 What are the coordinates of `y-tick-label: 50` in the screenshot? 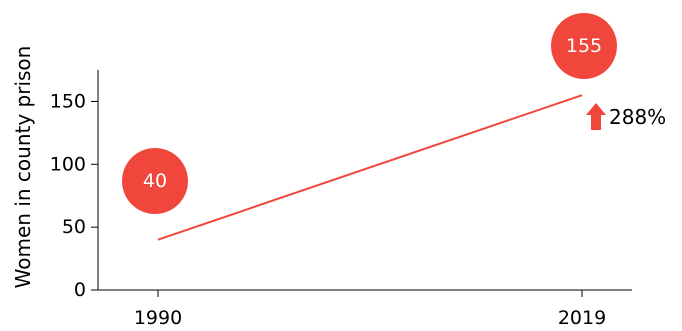 It's located at (74, 227).